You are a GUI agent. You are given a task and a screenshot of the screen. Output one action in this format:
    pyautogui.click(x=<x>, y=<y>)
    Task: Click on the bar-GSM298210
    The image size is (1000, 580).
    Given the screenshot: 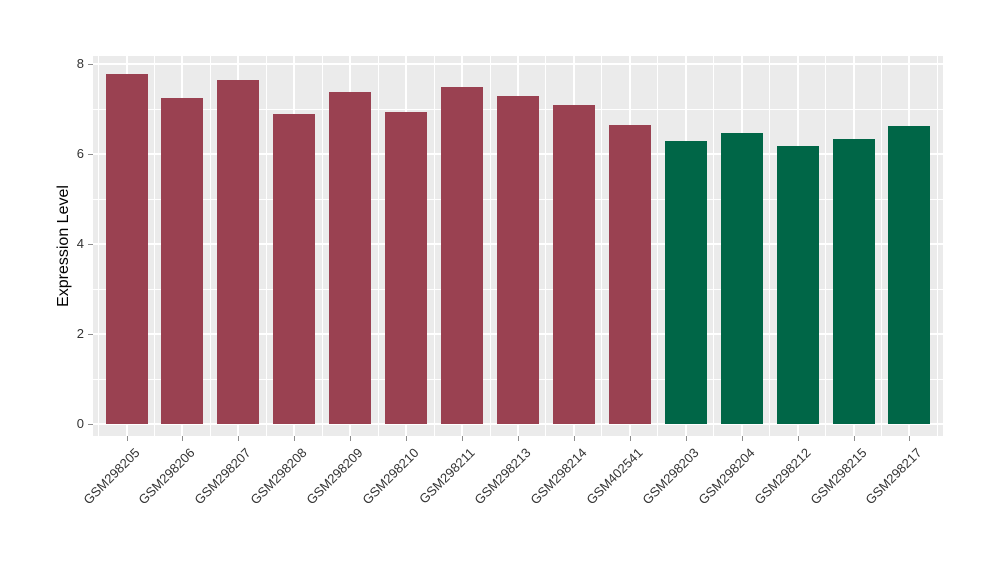 What is the action you would take?
    pyautogui.click(x=406, y=268)
    